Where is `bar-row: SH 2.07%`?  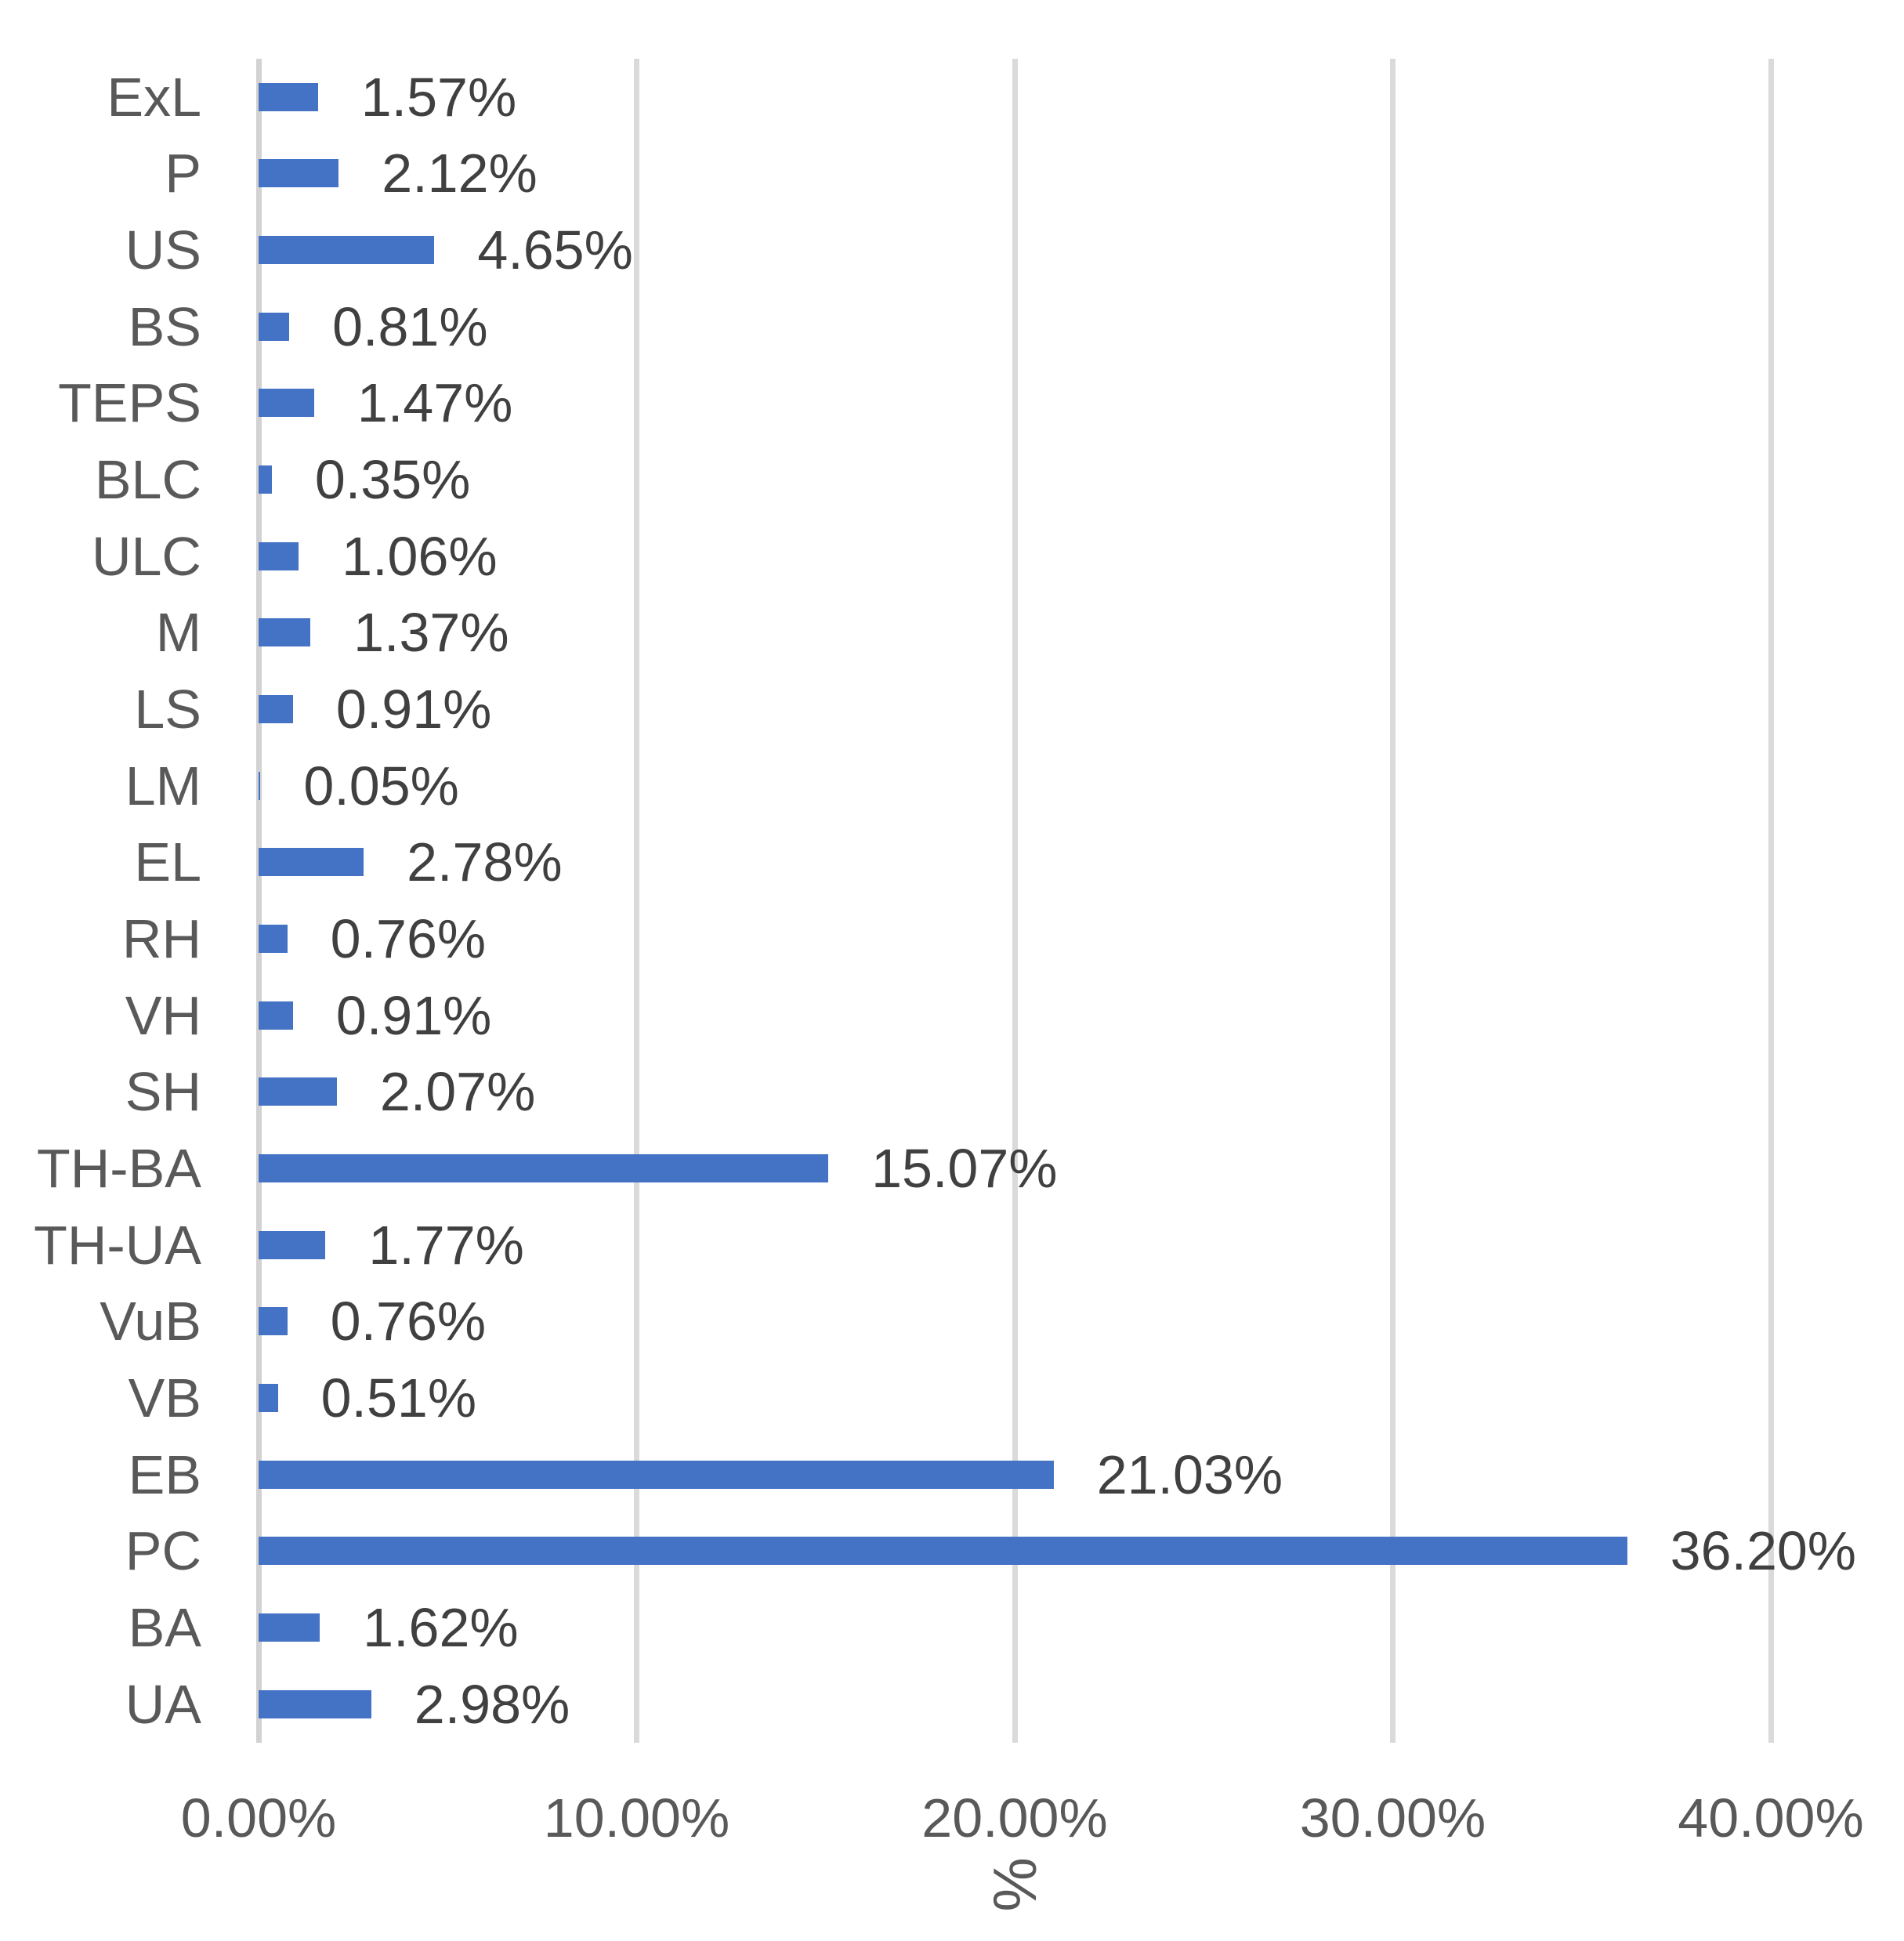 bar-row: SH 2.07% is located at coordinates (952, 1092).